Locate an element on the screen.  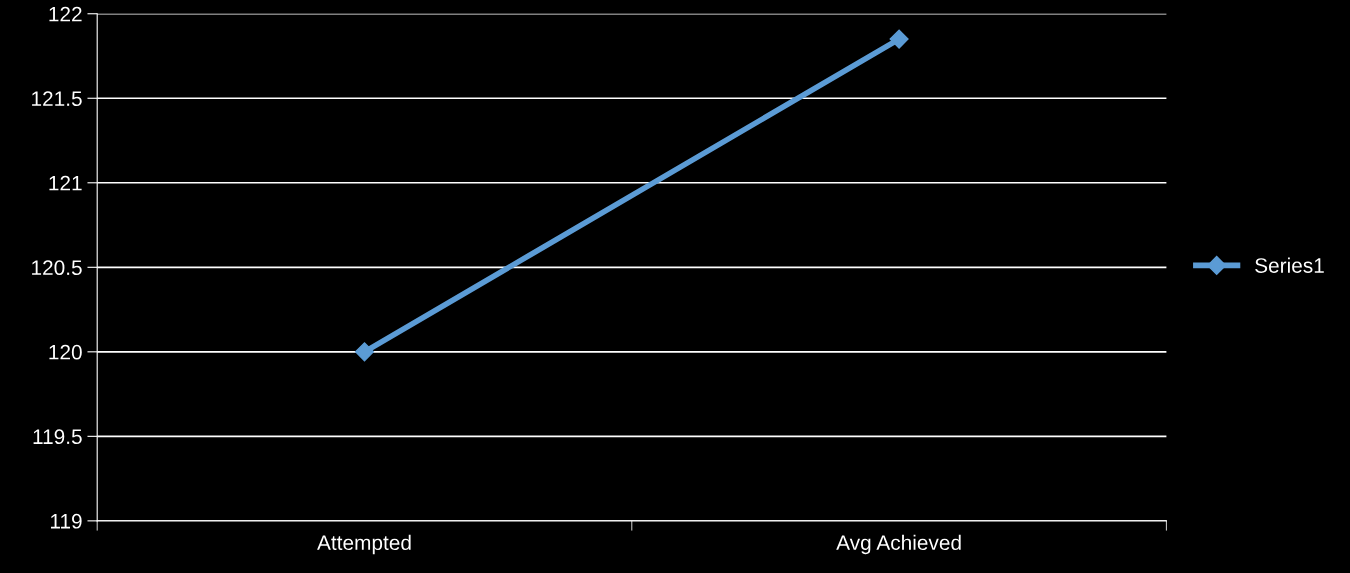
y-tick-label: 121 is located at coordinates (65, 183).